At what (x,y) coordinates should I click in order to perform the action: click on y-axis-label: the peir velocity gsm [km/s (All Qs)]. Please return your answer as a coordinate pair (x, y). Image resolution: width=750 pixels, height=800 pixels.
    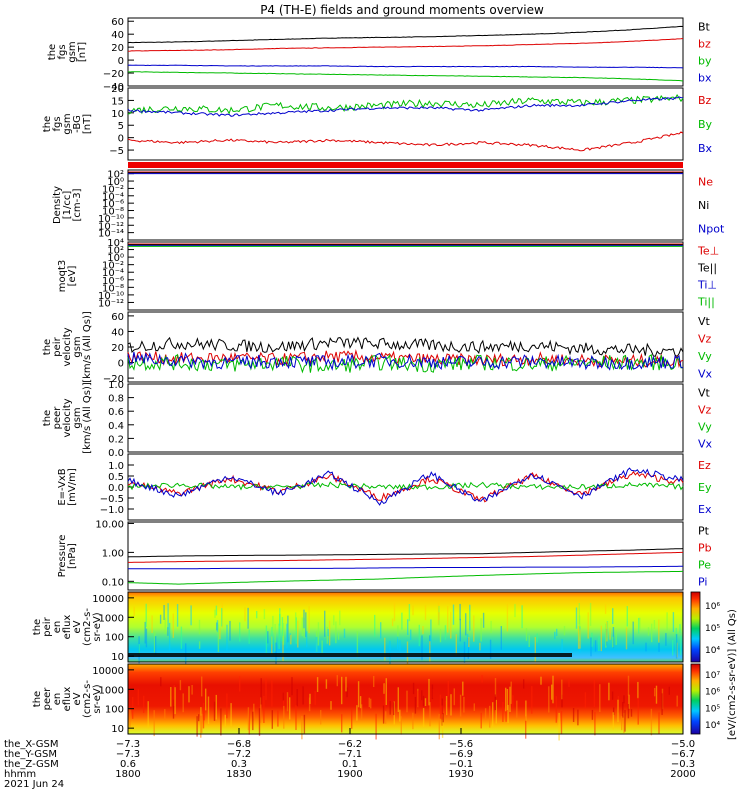
    Looking at the image, I should click on (67, 347).